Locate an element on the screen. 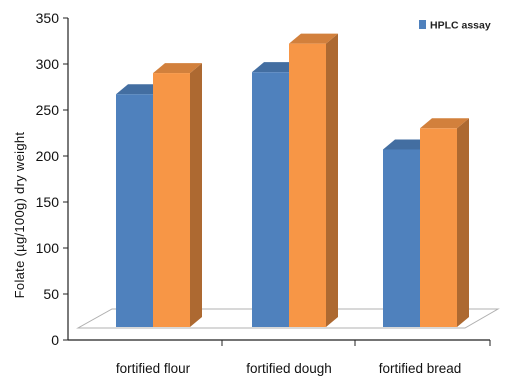  legend: HPLC assay is located at coordinates (455, 26).